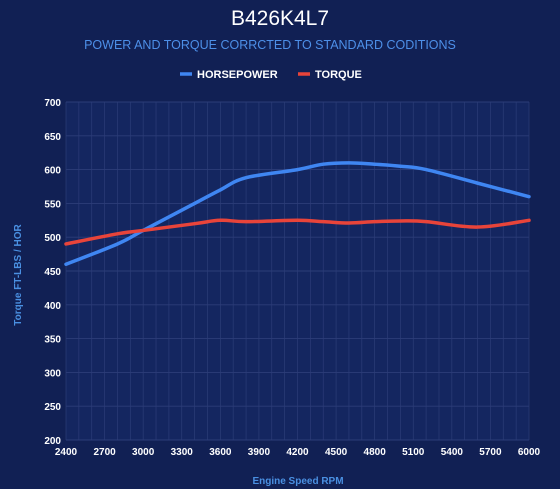  Describe the element at coordinates (143, 452) in the screenshot. I see `x-tick-label: 3000` at that location.